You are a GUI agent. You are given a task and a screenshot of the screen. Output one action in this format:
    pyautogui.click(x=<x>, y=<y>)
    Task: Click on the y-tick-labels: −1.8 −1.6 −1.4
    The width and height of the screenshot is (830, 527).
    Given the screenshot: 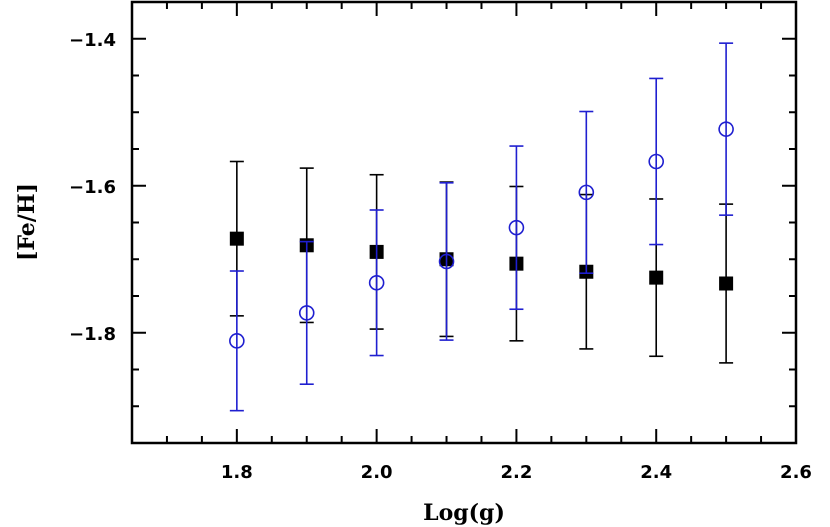 What is the action you would take?
    pyautogui.click(x=92, y=187)
    